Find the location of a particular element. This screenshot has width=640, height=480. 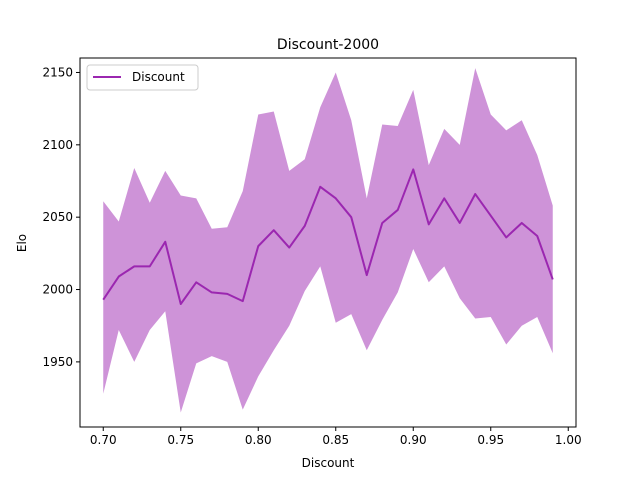

legend-label: Discount is located at coordinates (158, 77).